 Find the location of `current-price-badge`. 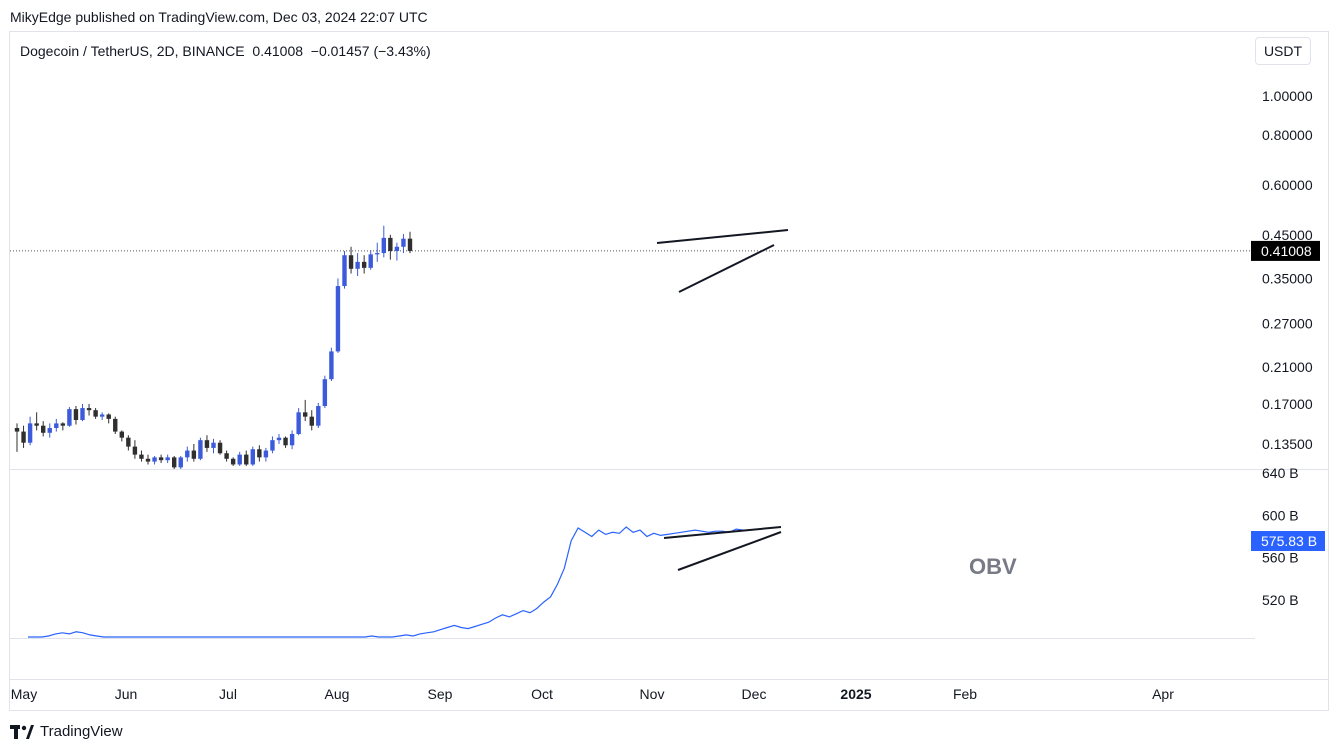

current-price-badge is located at coordinates (1285, 250).